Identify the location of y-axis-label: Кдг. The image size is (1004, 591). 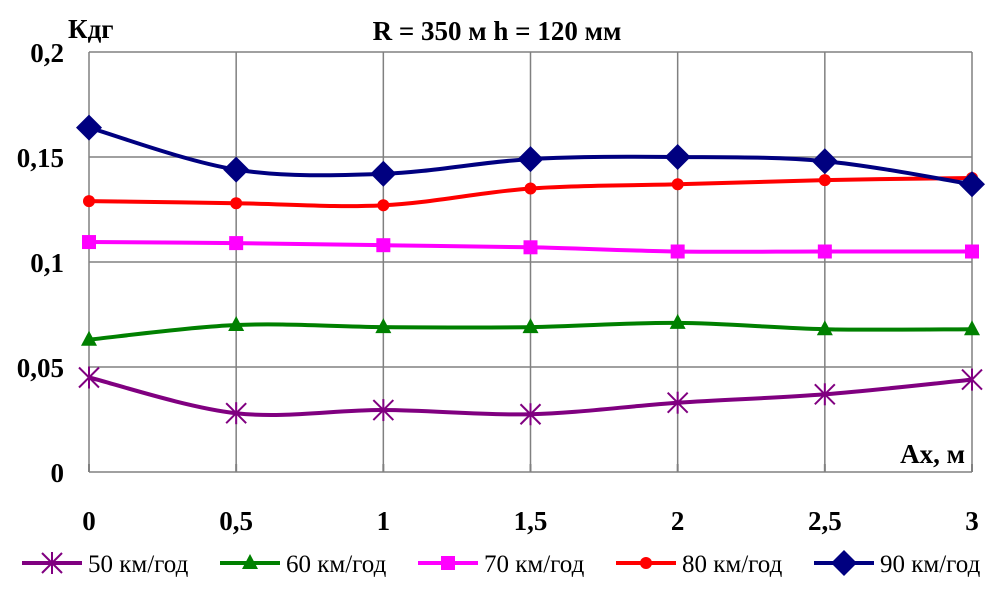
(91, 29).